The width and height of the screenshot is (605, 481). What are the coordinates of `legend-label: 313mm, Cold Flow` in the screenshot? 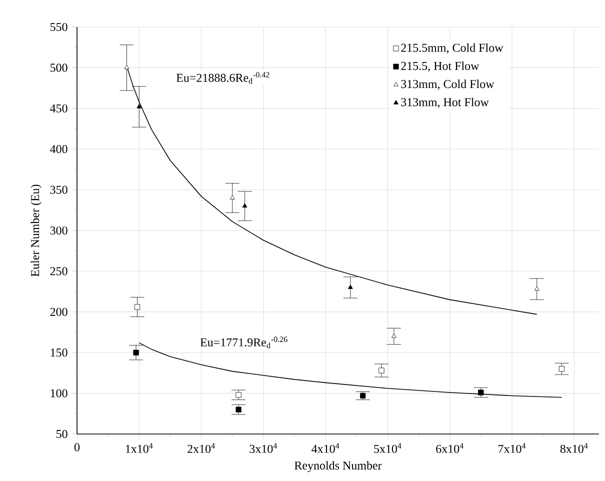 It's located at (447, 85).